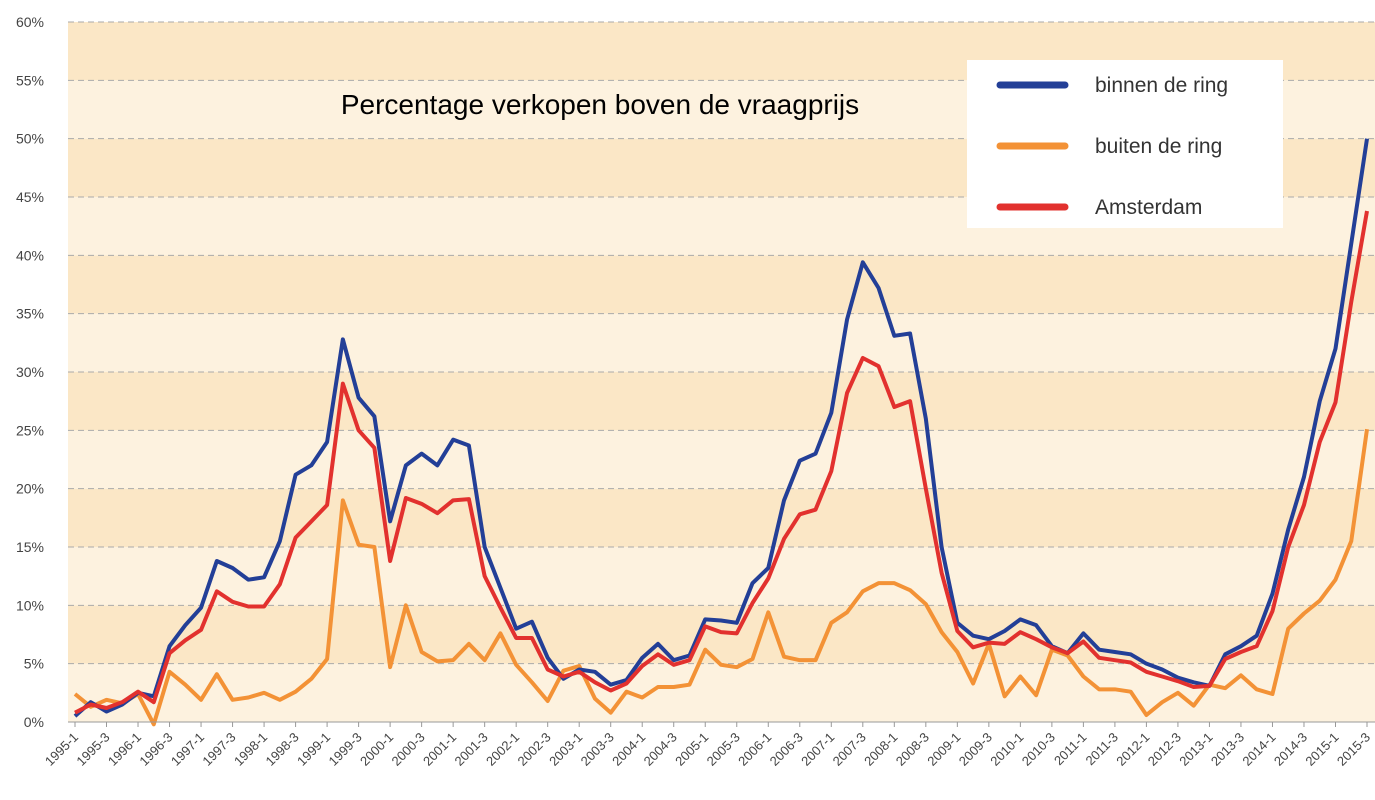  What do you see at coordinates (1158, 146) in the screenshot?
I see `legend-label: buiten de ring` at bounding box center [1158, 146].